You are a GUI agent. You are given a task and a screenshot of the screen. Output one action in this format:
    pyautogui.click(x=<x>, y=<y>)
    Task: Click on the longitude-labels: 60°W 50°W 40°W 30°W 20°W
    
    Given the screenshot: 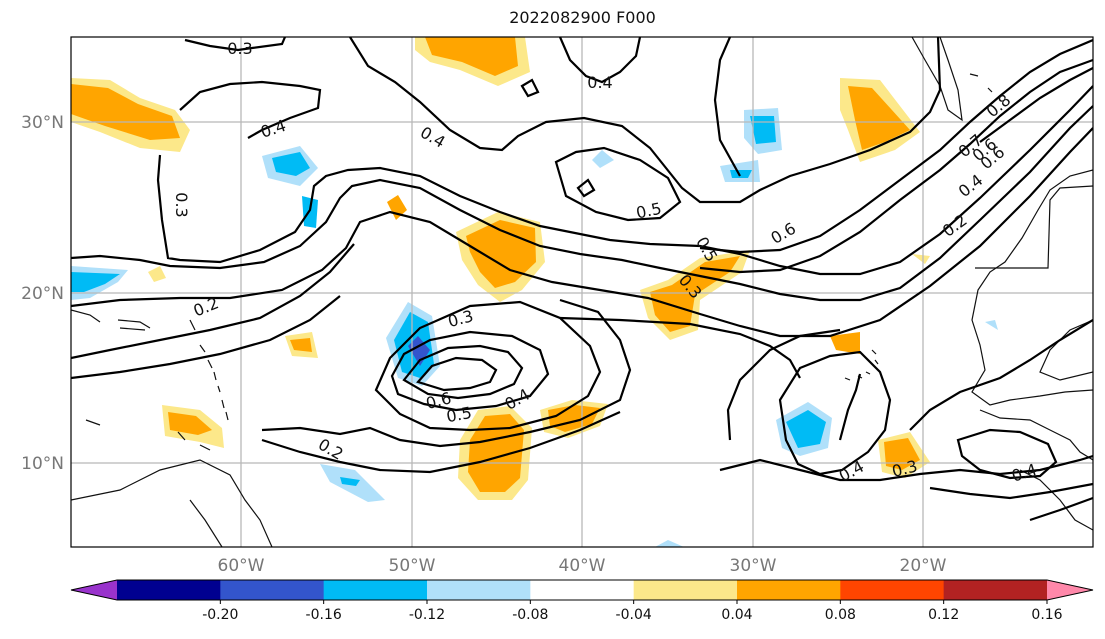 What is the action you would take?
    pyautogui.click(x=582, y=566)
    